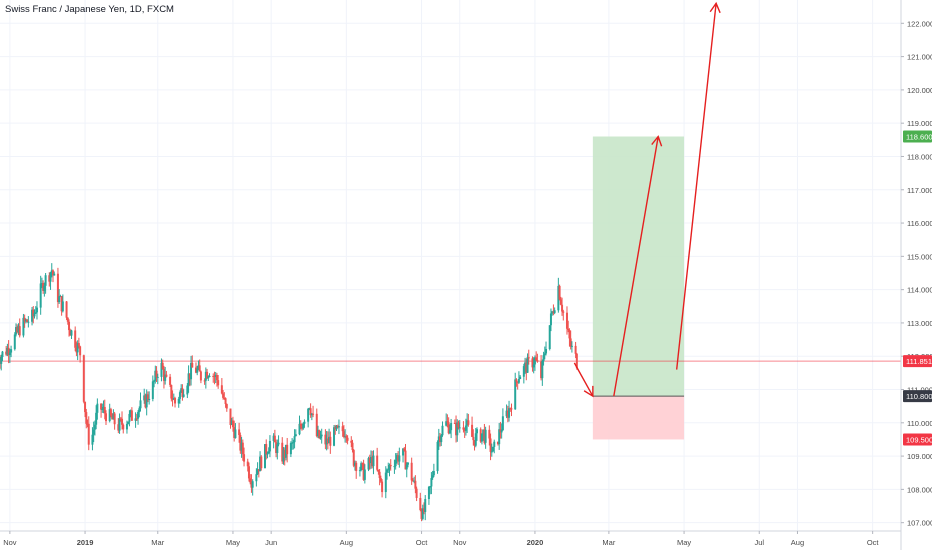  I want to click on price-tick-label: 109.000, so click(919, 456).